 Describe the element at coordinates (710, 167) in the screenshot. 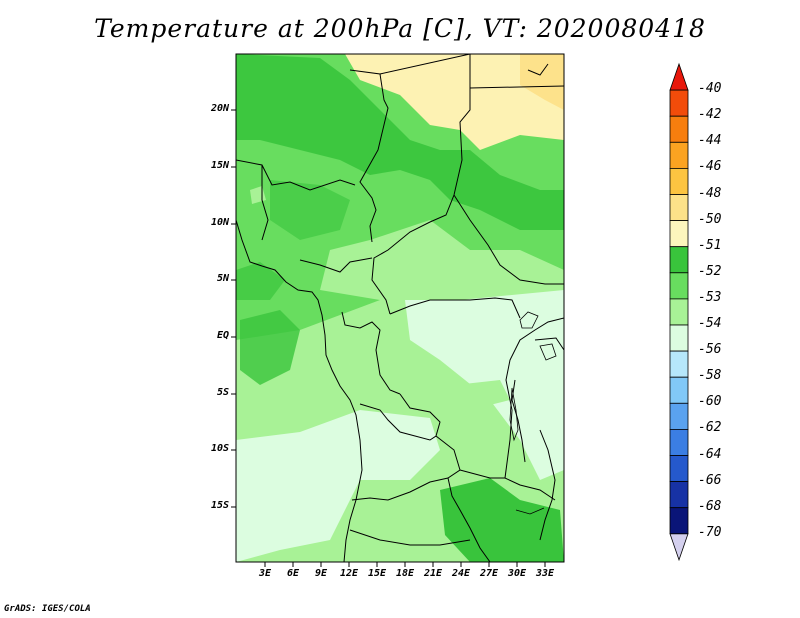

I see `colorbar-label: -46` at that location.